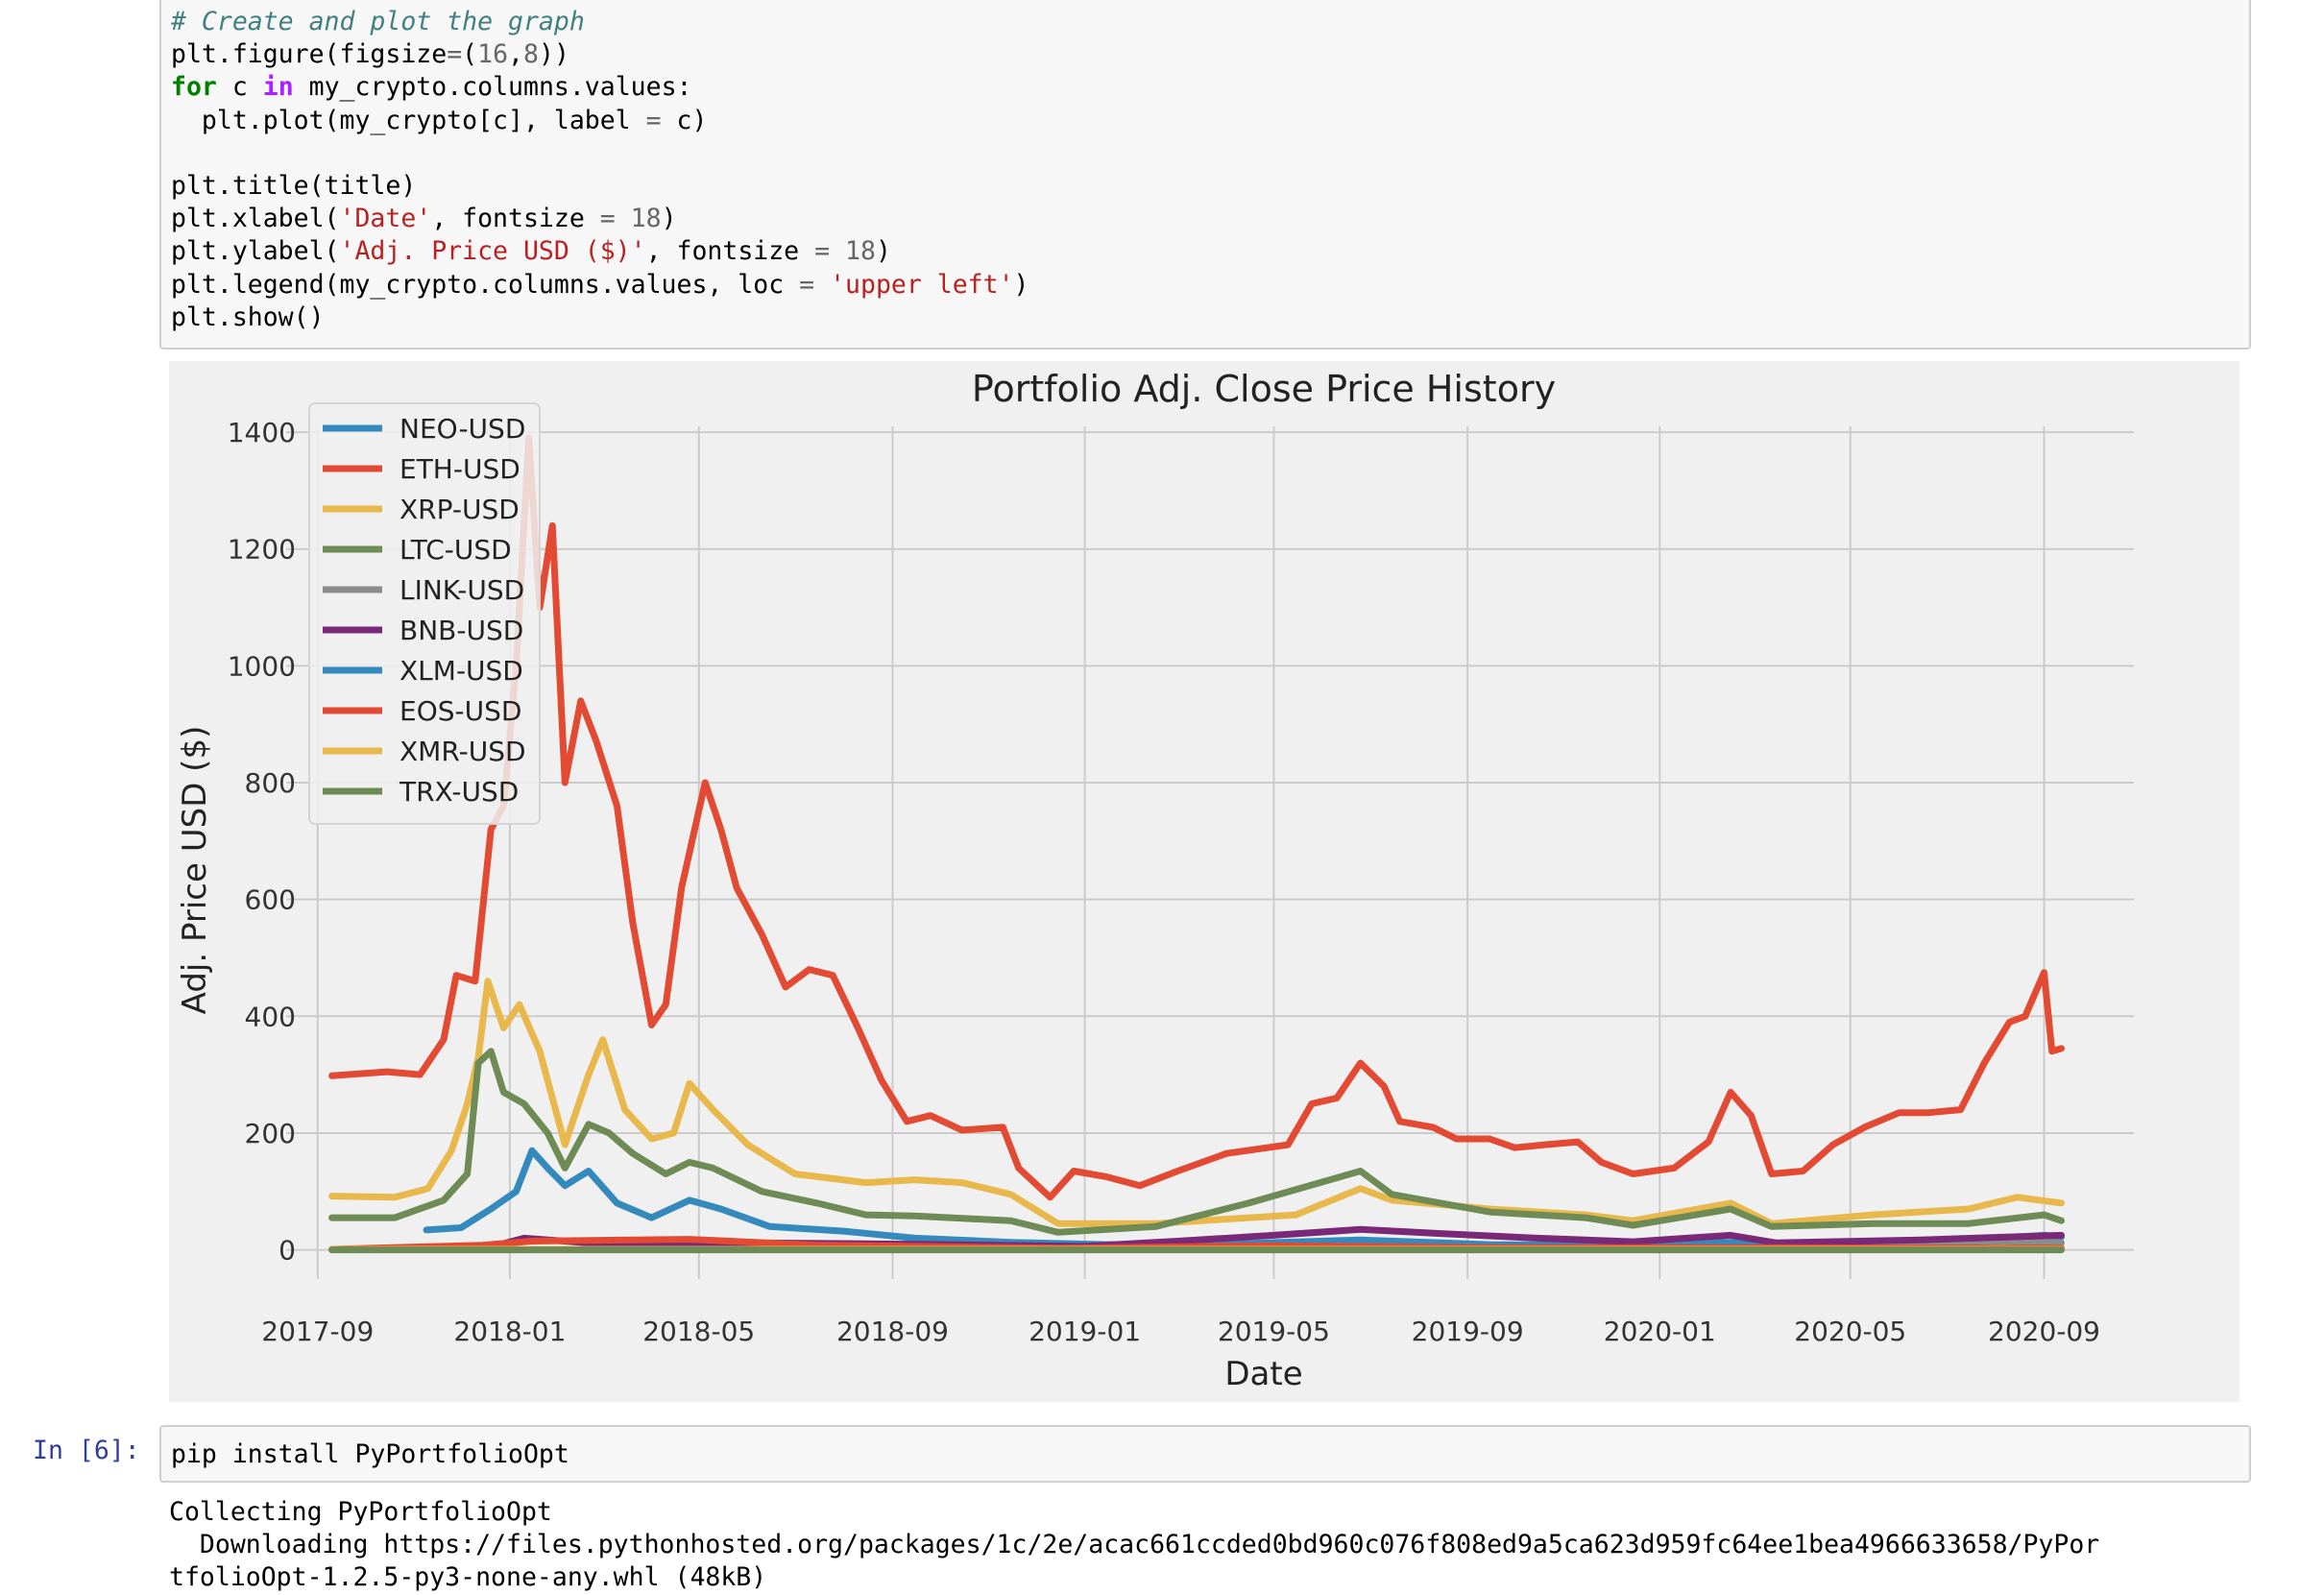  I want to click on y-tick-label: 1200, so click(262, 550).